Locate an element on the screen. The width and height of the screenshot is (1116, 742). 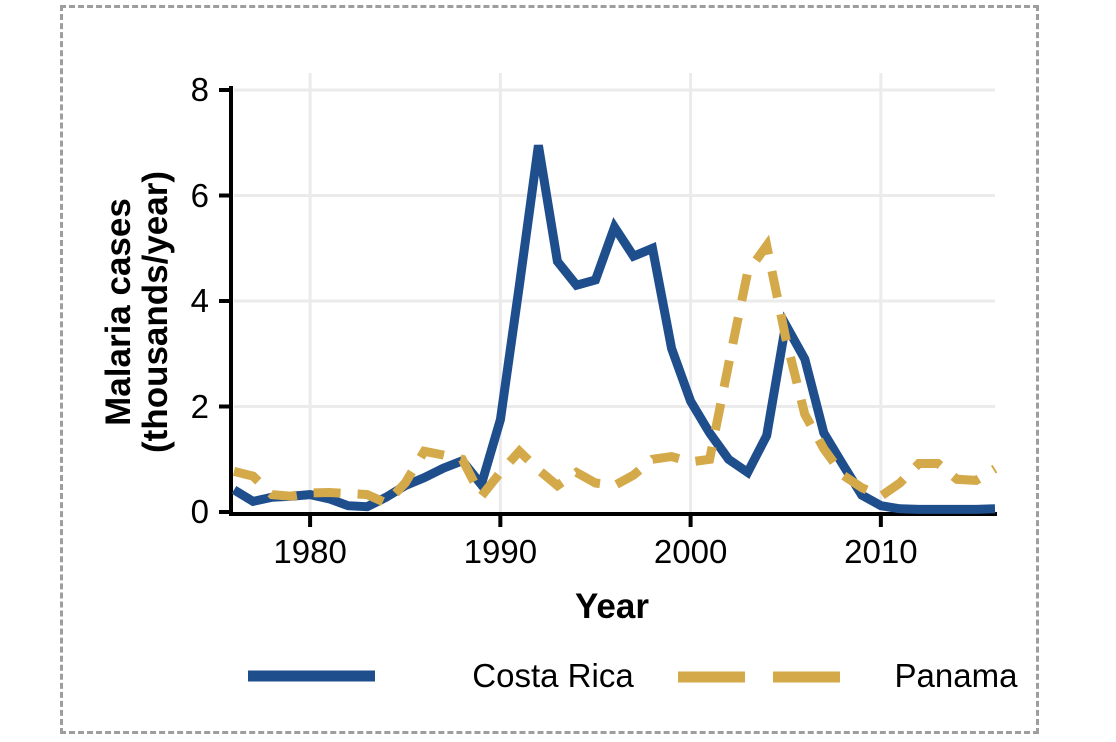
x-tick-label-2000: 2000 is located at coordinates (690, 551).